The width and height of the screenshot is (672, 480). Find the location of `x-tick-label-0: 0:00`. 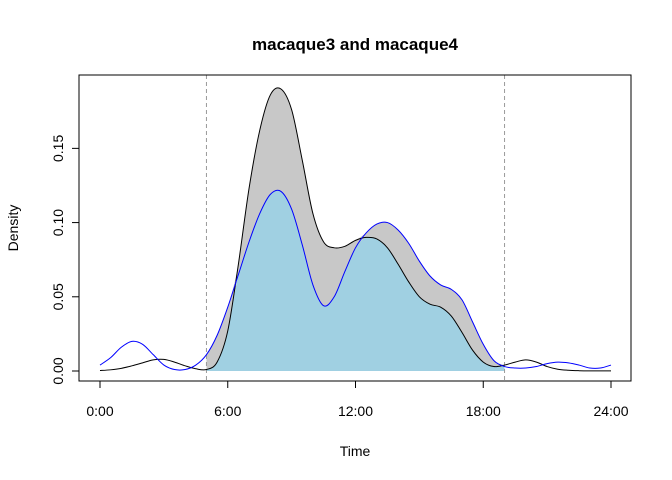

x-tick-label-0: 0:00 is located at coordinates (99, 411).